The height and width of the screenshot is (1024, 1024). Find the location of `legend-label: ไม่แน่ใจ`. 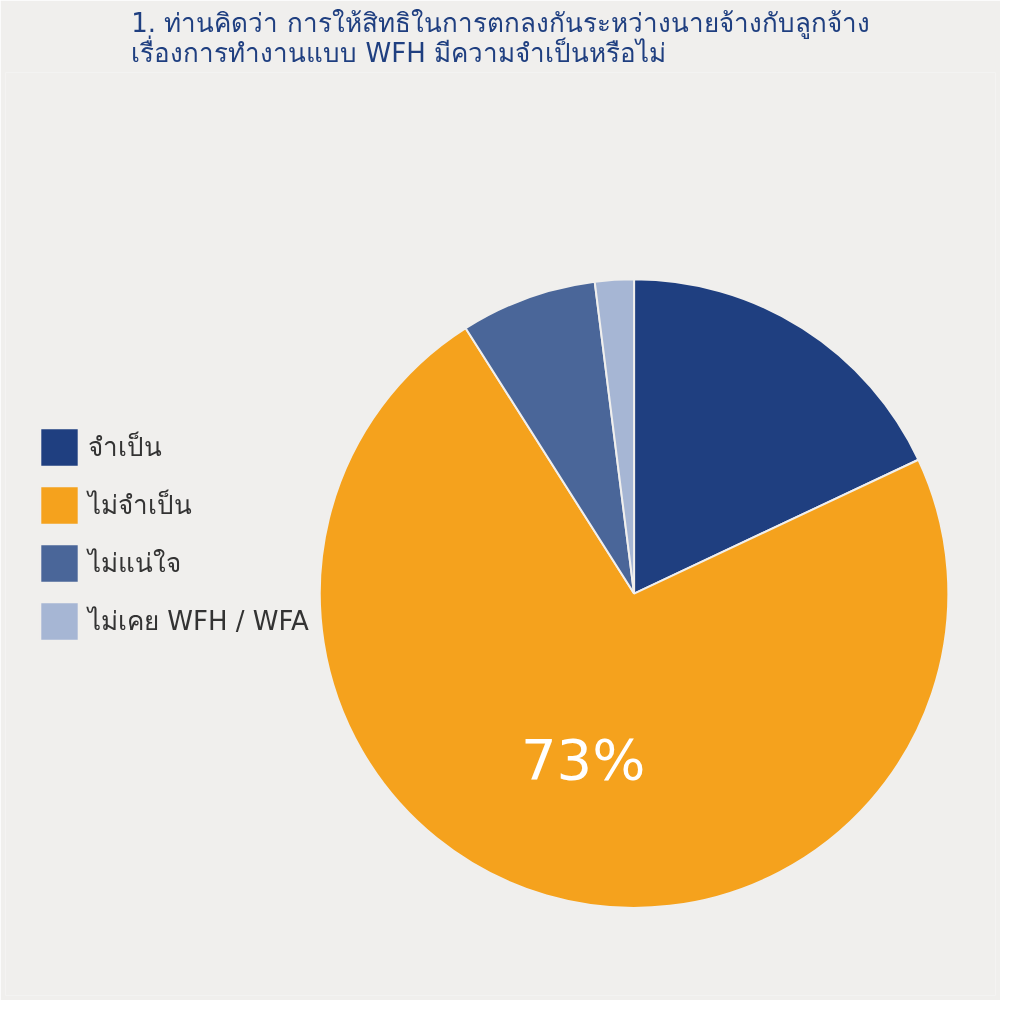

legend-label: ไม่แน่ใจ is located at coordinates (134, 563).